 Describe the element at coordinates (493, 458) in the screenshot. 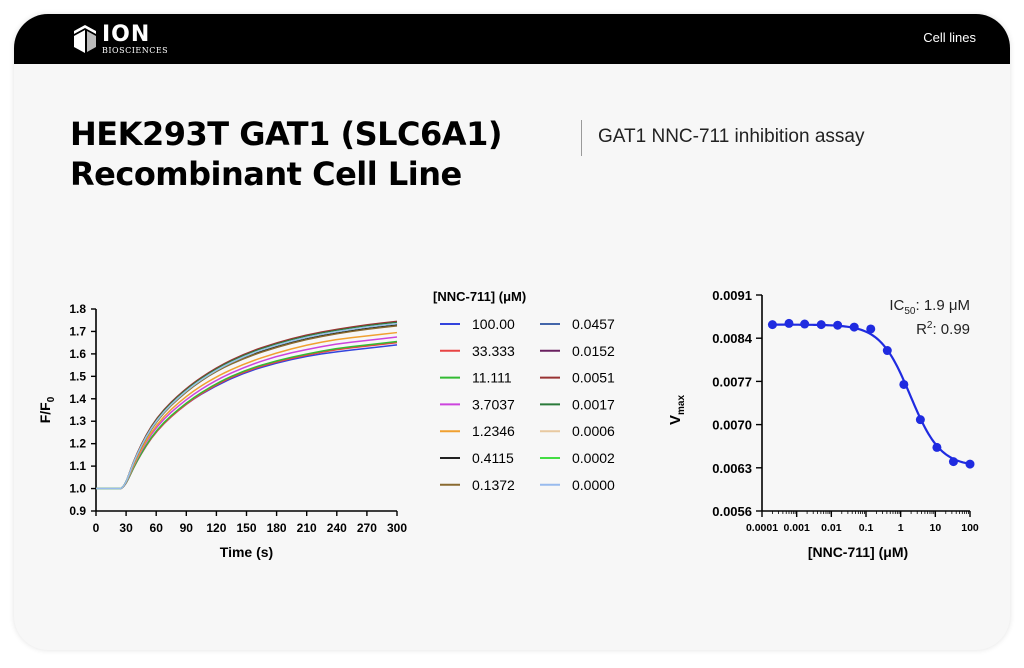

I see `legend-label-5: 0.4115` at that location.